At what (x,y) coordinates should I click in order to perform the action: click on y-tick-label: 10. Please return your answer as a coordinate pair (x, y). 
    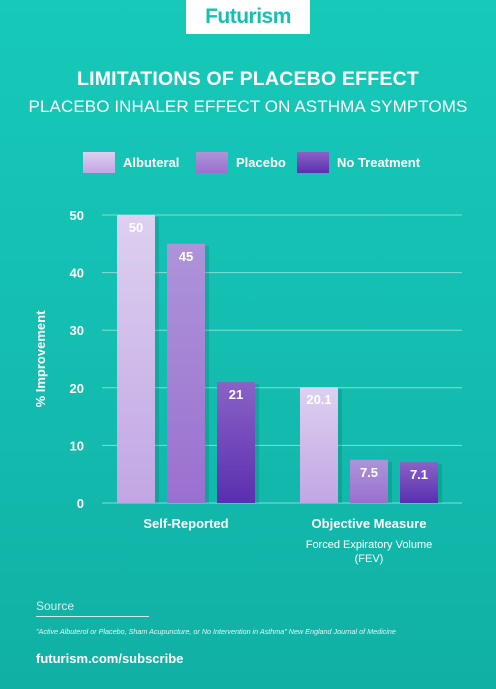
    Looking at the image, I should click on (77, 445).